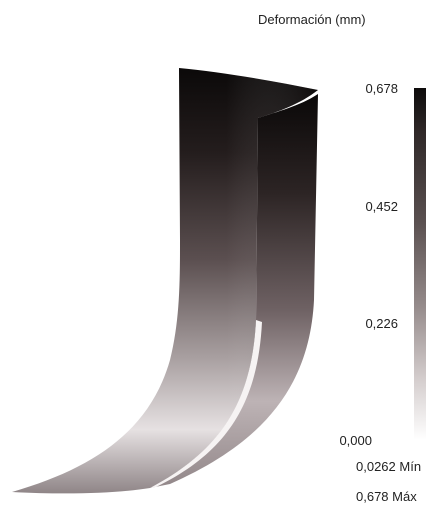  Describe the element at coordinates (206, 404) in the screenshot. I see `blade-gap-highlight` at that location.